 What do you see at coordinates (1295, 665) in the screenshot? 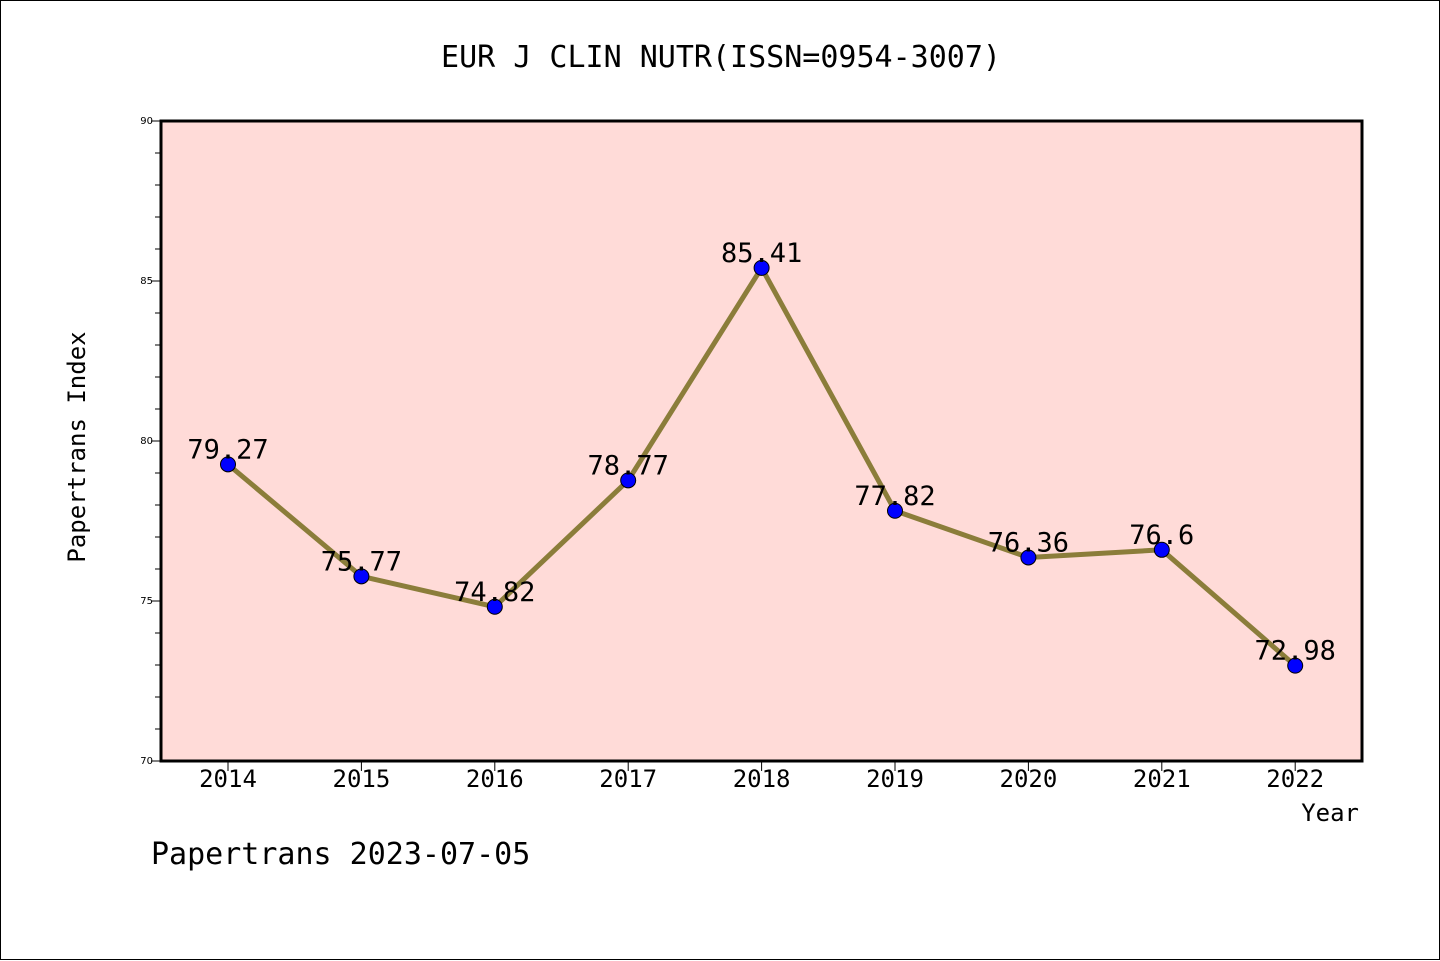
I see `data-point-2022` at bounding box center [1295, 665].